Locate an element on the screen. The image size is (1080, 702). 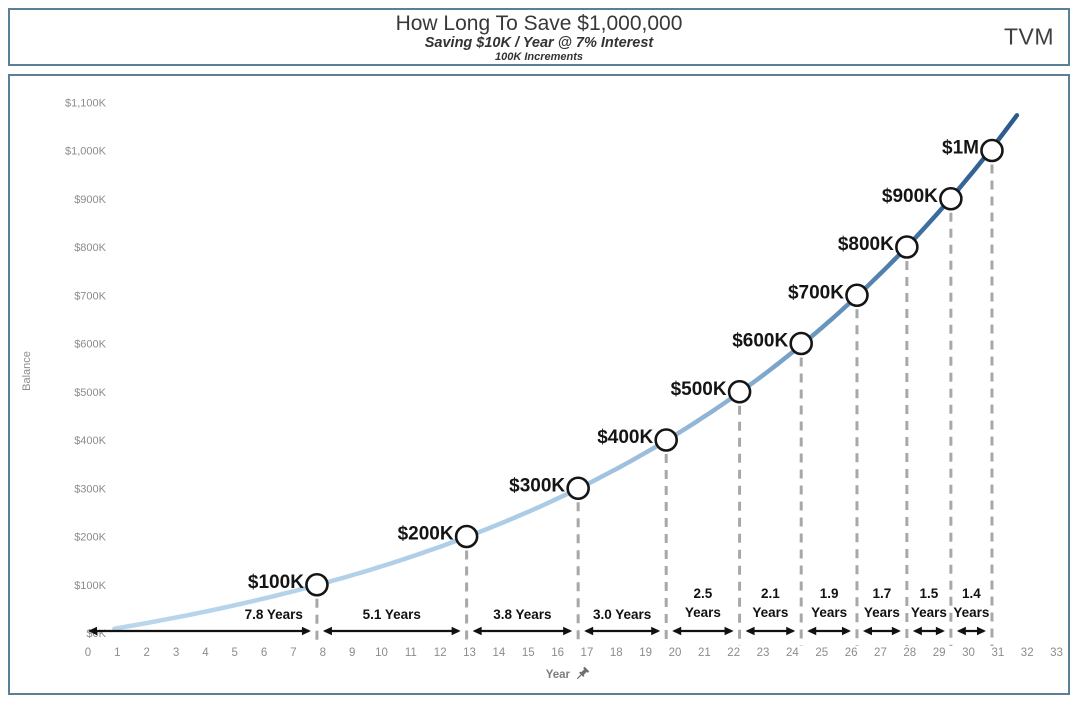
interval-label: 2.5 is located at coordinates (702, 593).